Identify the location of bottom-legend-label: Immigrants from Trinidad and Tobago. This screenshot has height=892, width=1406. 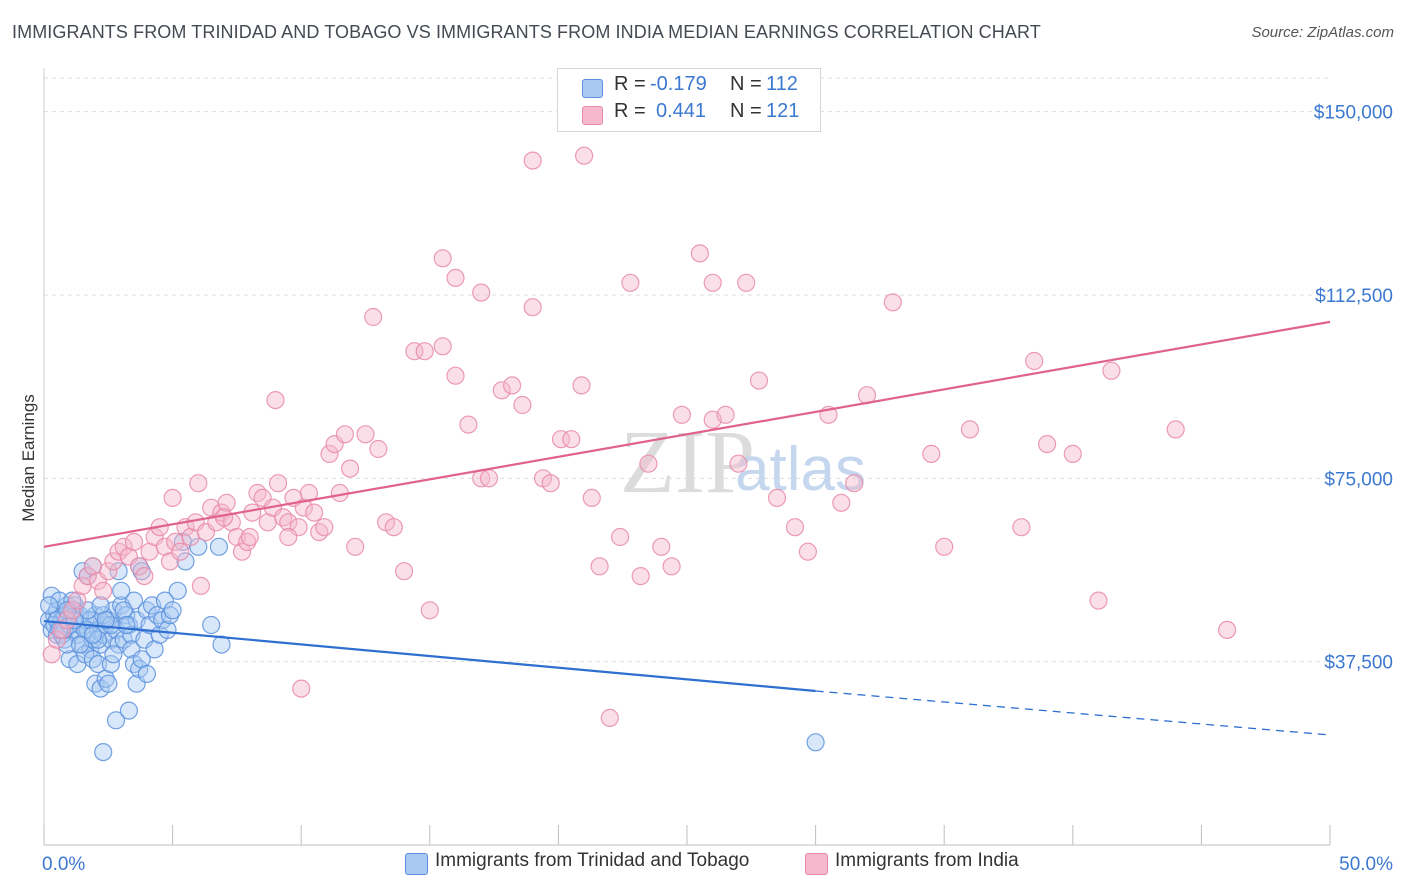
(592, 860).